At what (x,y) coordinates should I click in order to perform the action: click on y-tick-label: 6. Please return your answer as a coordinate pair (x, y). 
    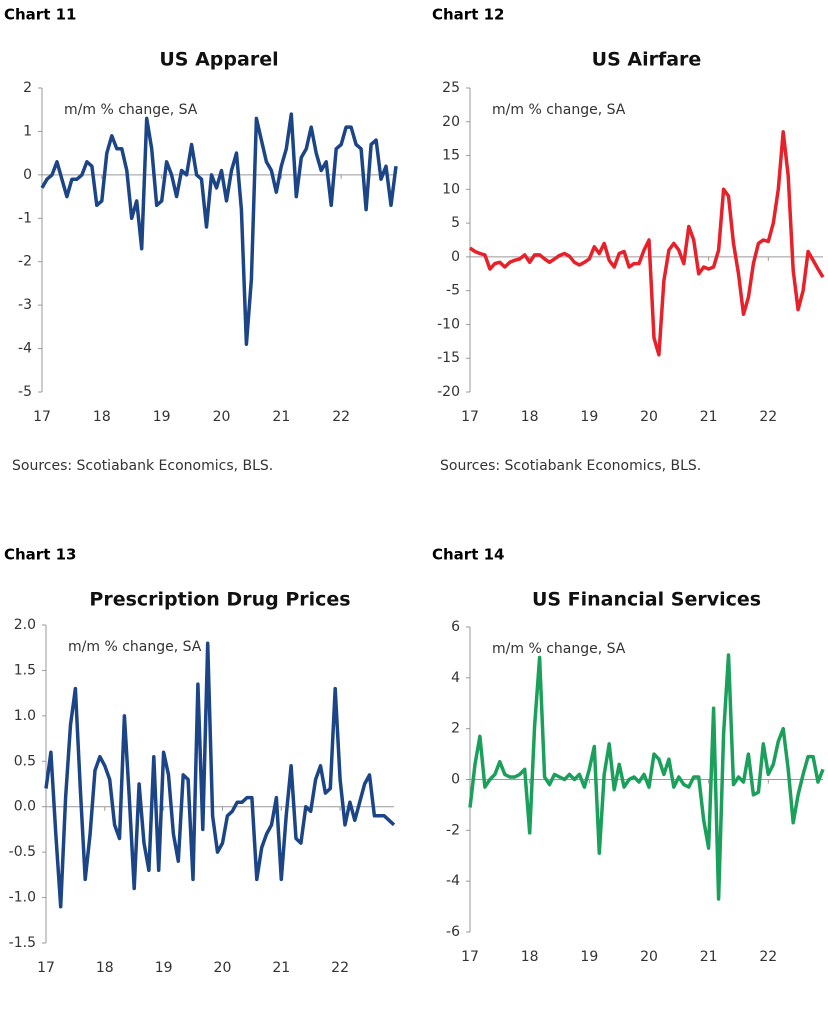
    Looking at the image, I should click on (455, 627).